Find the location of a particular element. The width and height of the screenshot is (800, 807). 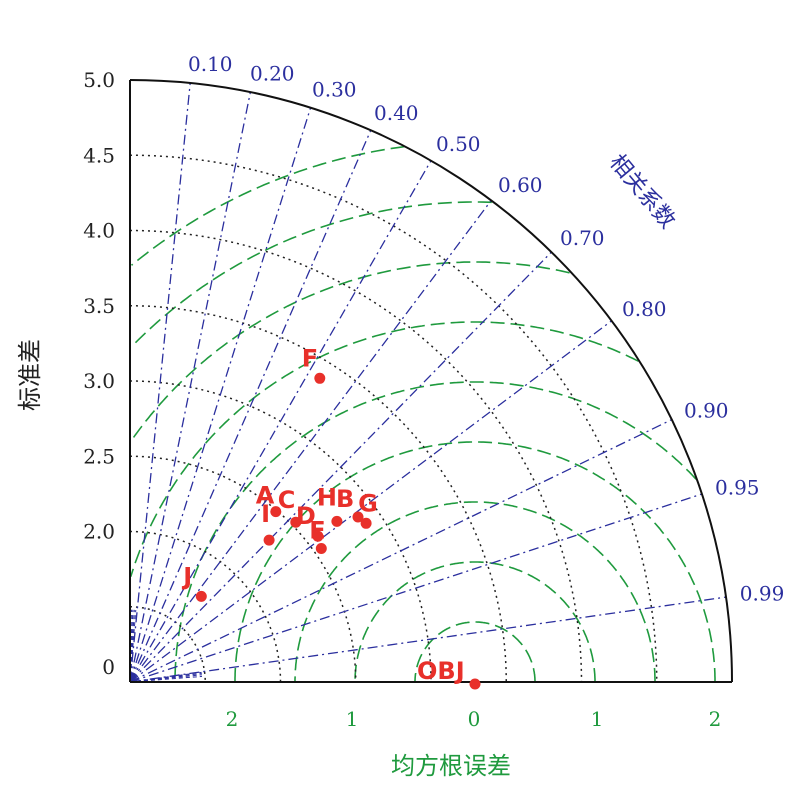

y-tick-label: 4.5 is located at coordinates (99, 155).